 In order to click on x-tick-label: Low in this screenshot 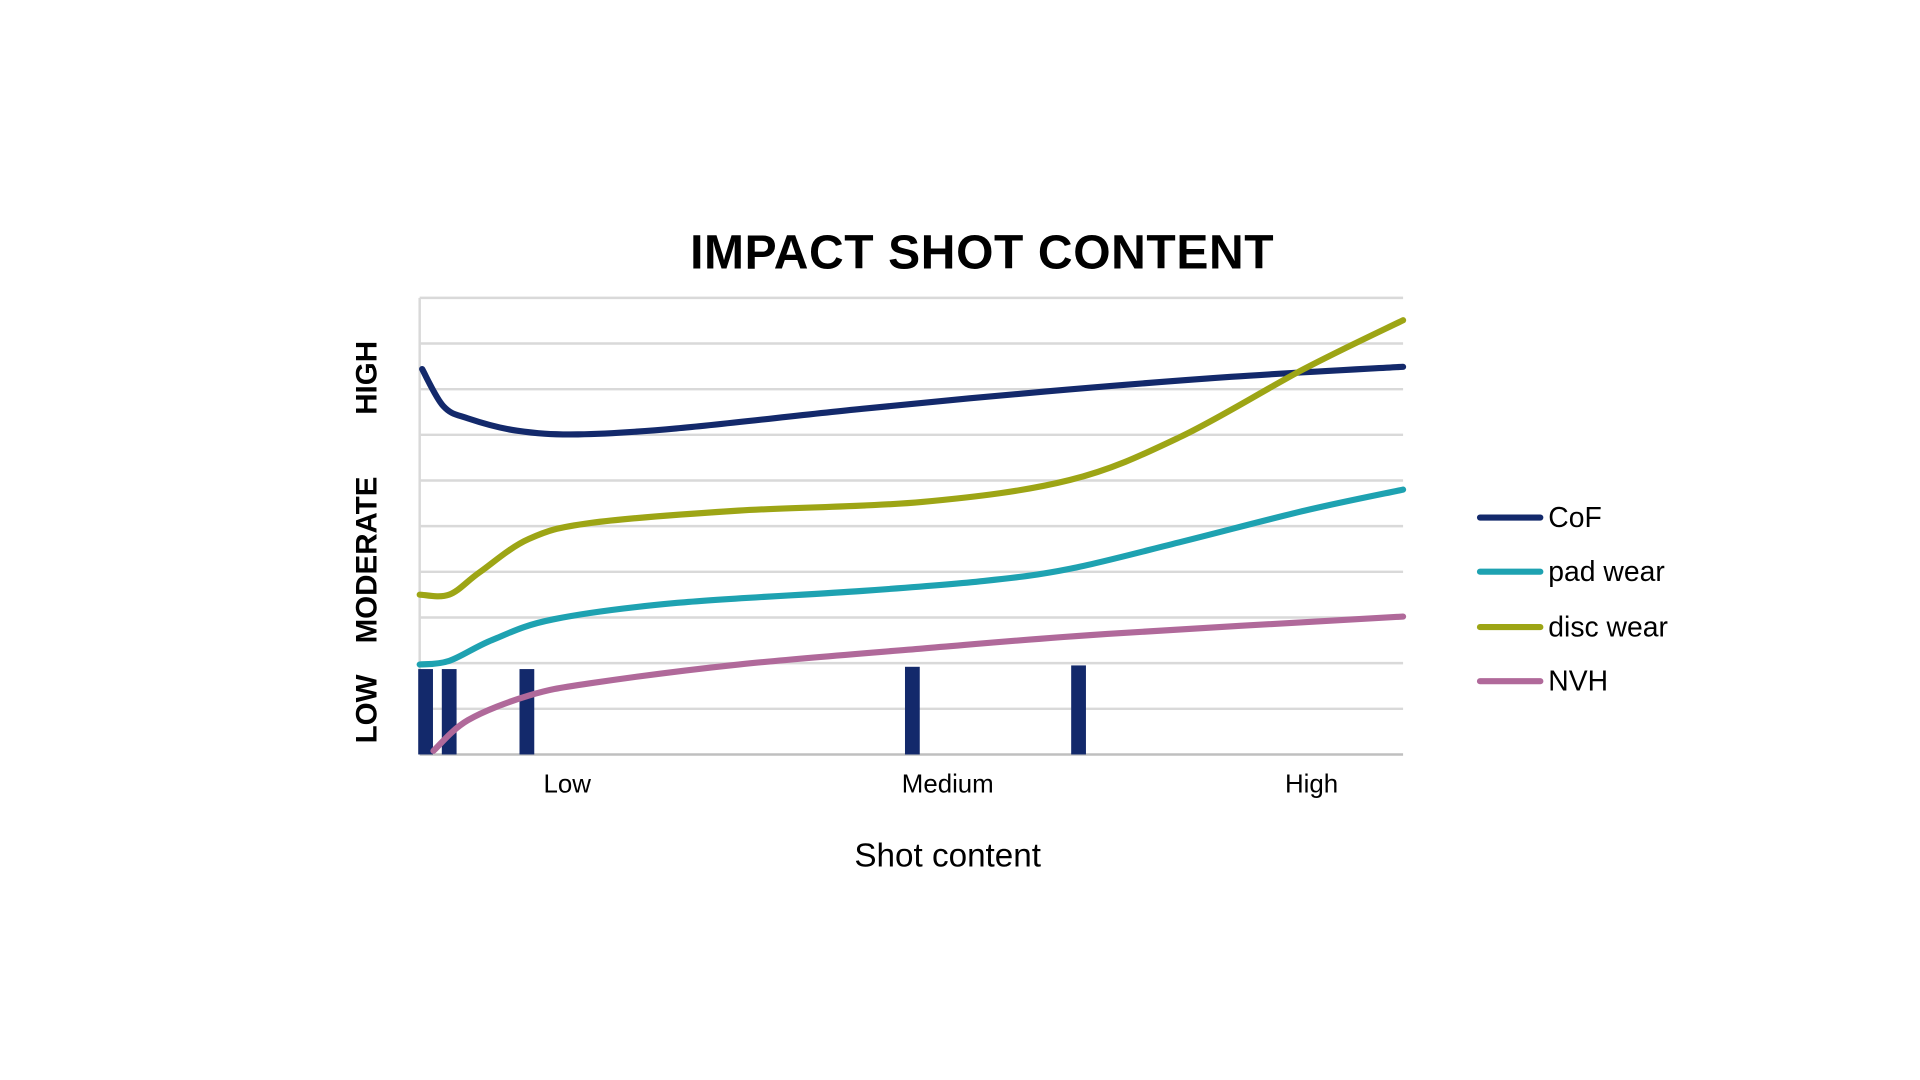, I will do `click(567, 784)`.